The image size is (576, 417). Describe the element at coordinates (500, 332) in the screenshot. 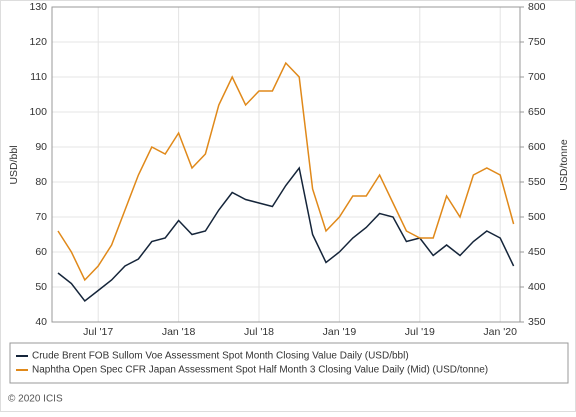

I see `x-tick-label: Jan '20` at that location.